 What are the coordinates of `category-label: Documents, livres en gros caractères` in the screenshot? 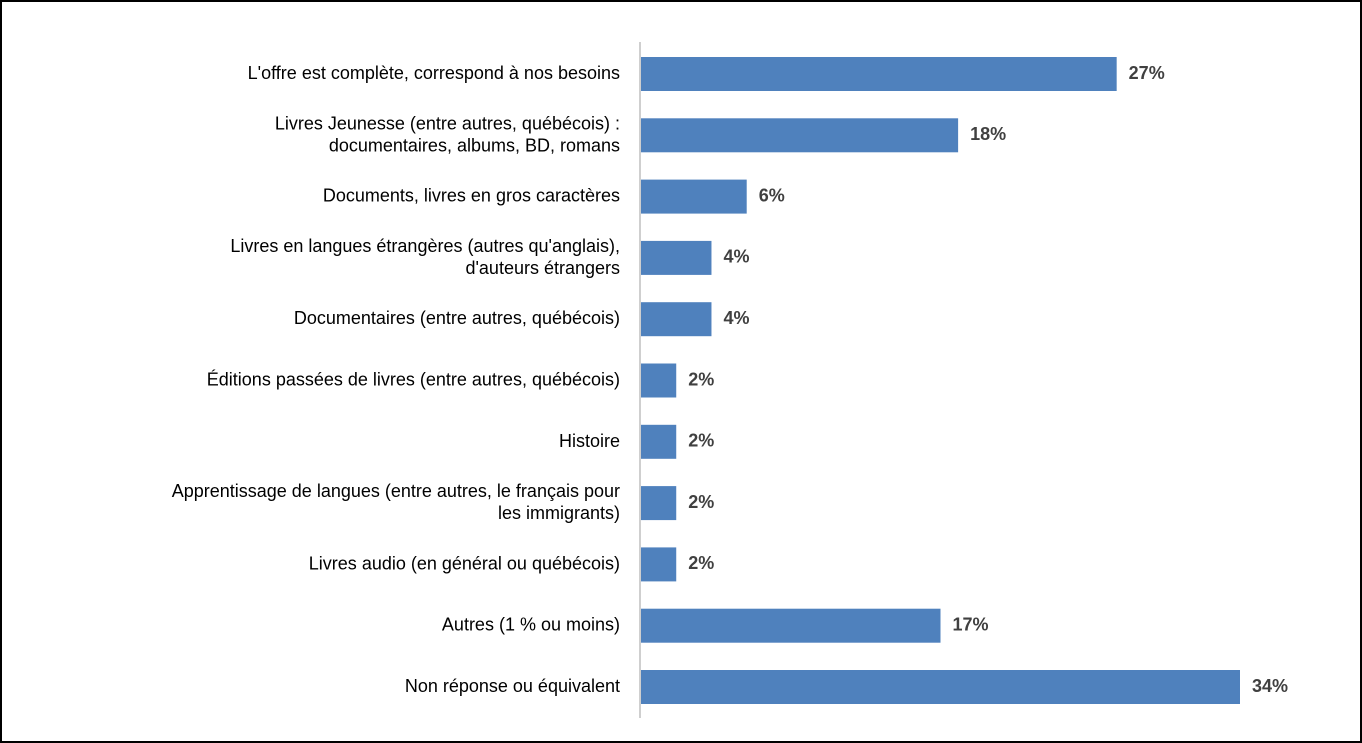 It's located at (471, 195).